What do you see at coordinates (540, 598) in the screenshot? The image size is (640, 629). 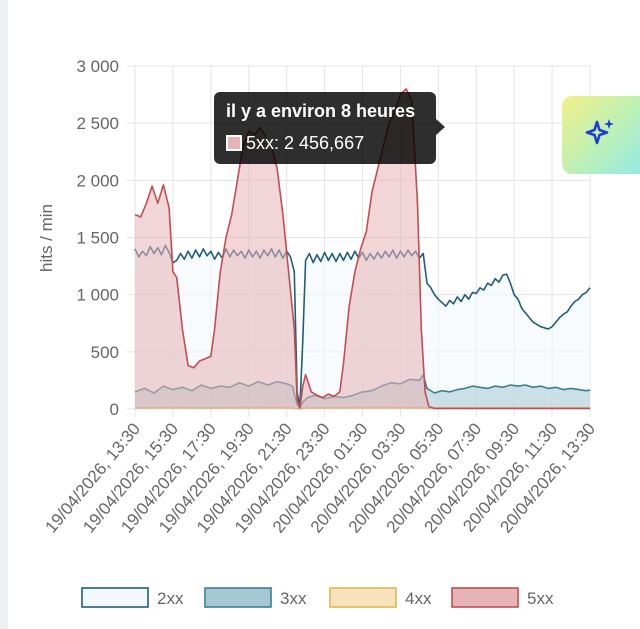 I see `legend-label-5xx: 5xx` at bounding box center [540, 598].